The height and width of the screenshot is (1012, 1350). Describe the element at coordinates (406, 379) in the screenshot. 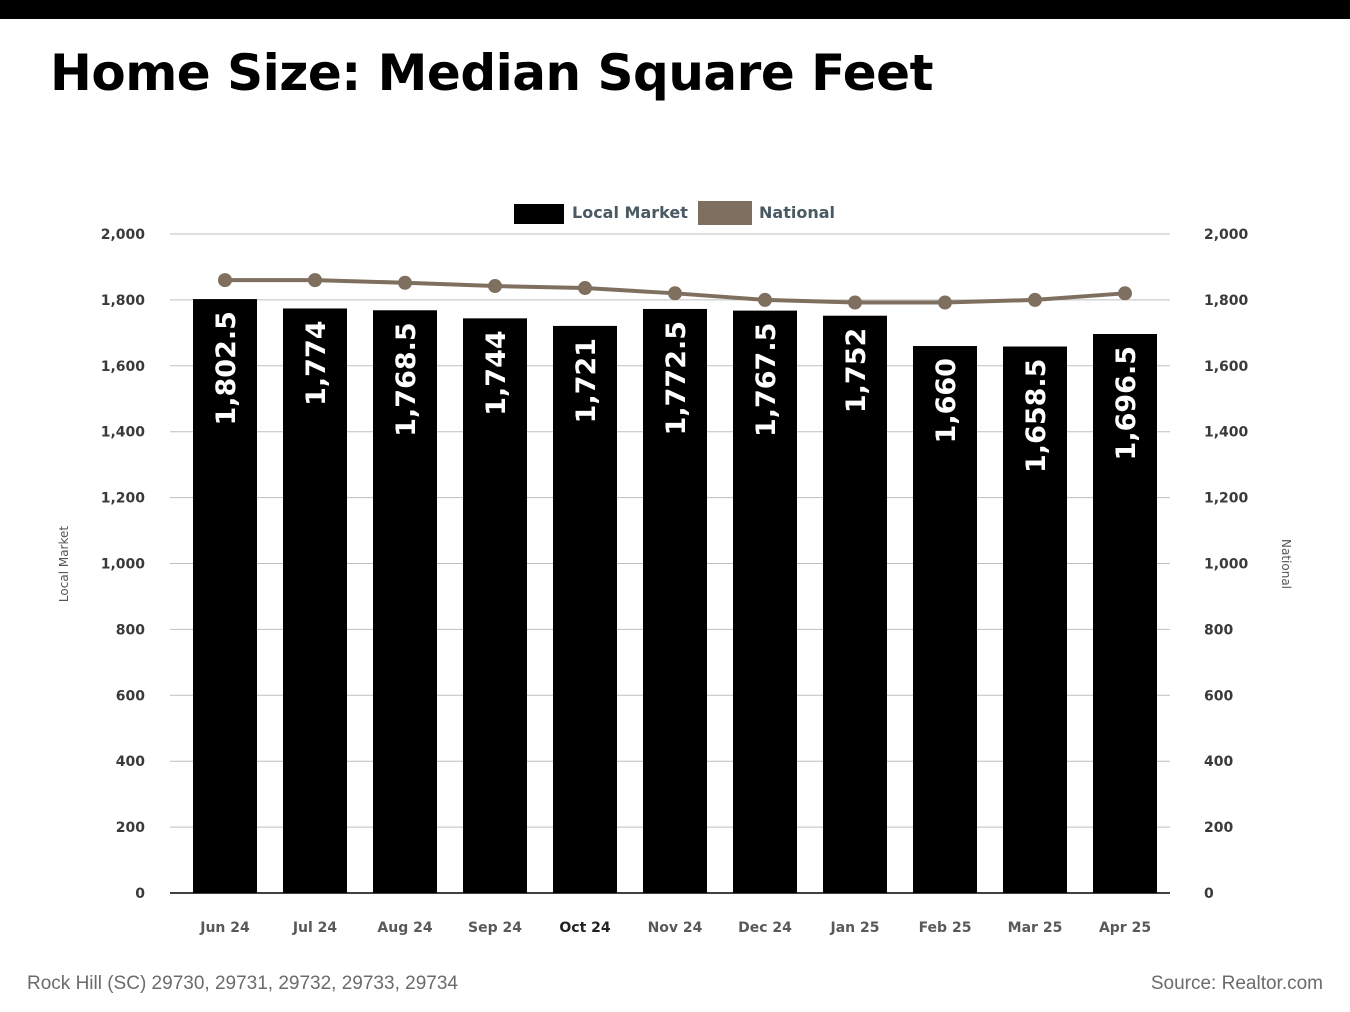

I see `bar-data-label: 1,768.5` at that location.